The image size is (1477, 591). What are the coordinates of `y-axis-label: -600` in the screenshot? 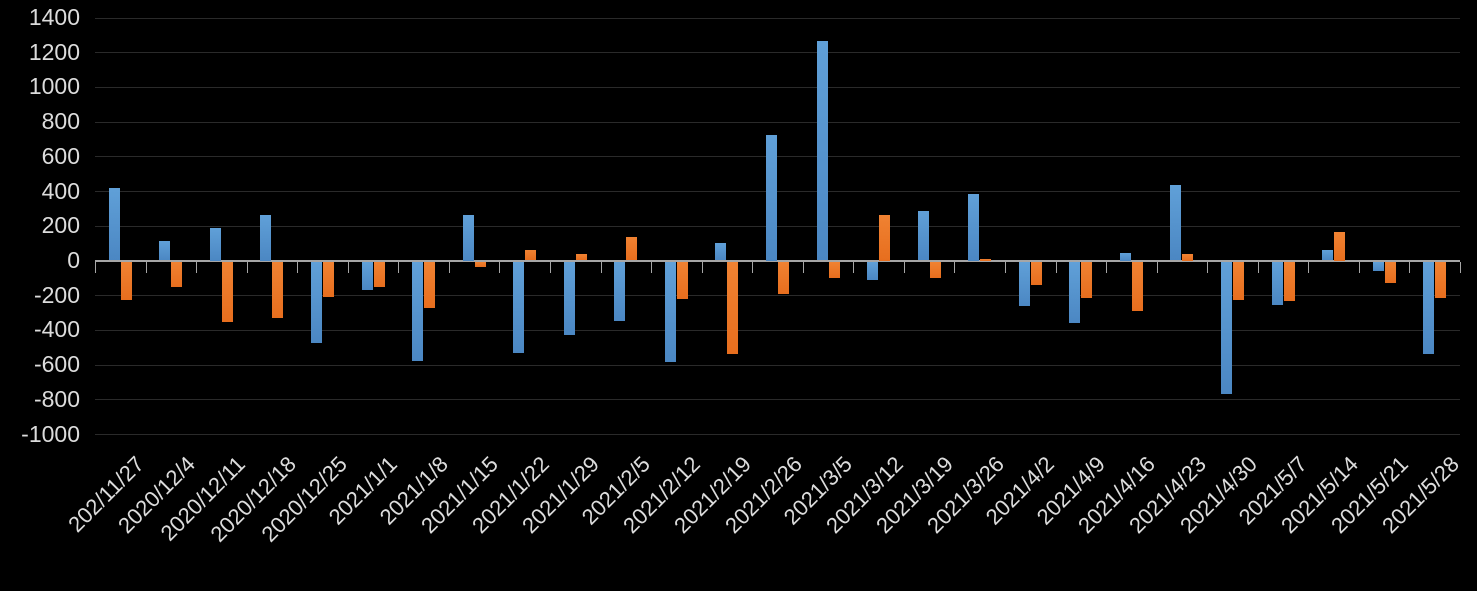 It's located at (56, 364).